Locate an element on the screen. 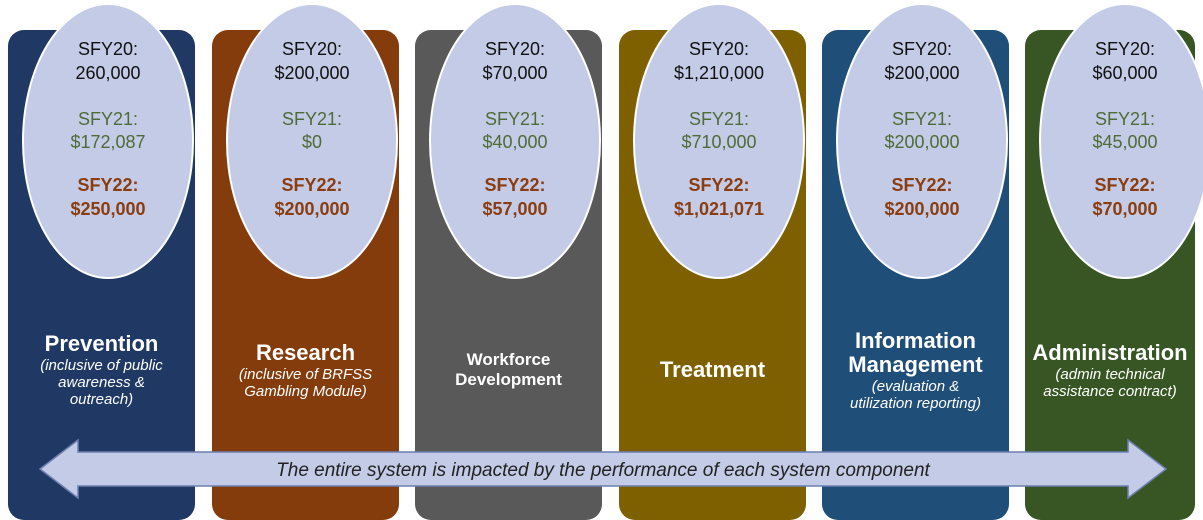 The width and height of the screenshot is (1203, 520). funding-value: $57,000 is located at coordinates (515, 209).